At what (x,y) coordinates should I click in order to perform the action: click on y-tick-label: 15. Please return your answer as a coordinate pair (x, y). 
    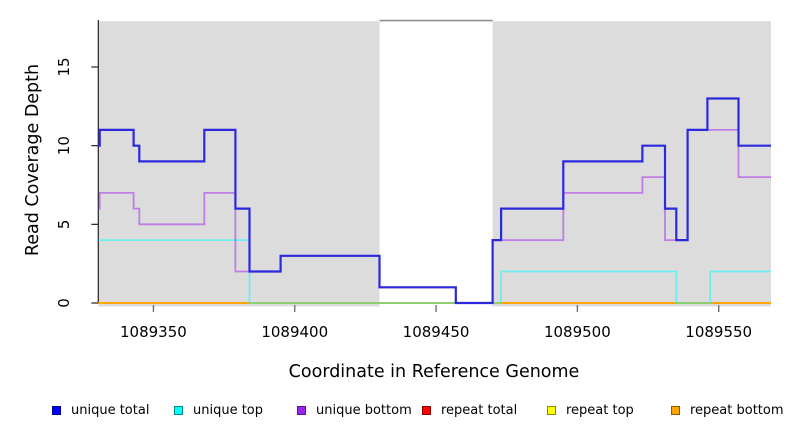
    Looking at the image, I should click on (64, 66).